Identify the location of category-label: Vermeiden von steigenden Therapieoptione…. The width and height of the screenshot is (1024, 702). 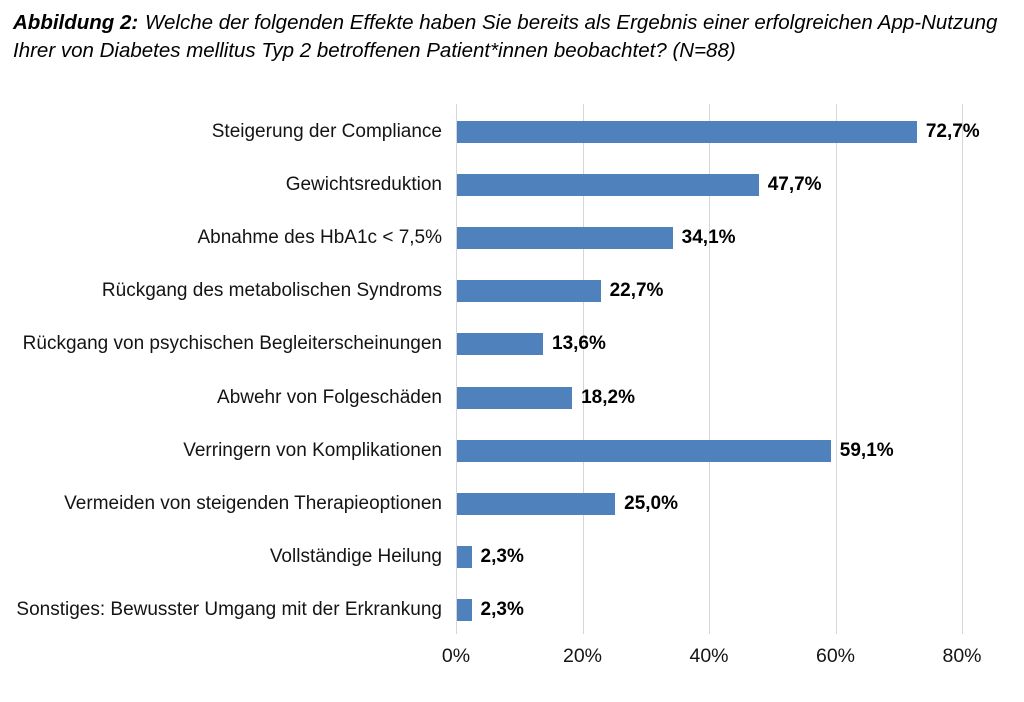
(253, 503).